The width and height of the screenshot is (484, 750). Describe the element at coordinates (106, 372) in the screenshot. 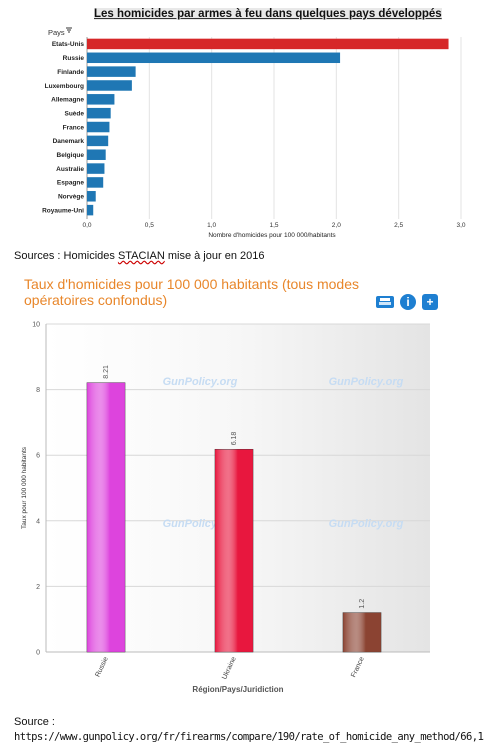

I see `chart2-value-label: 8.21` at that location.